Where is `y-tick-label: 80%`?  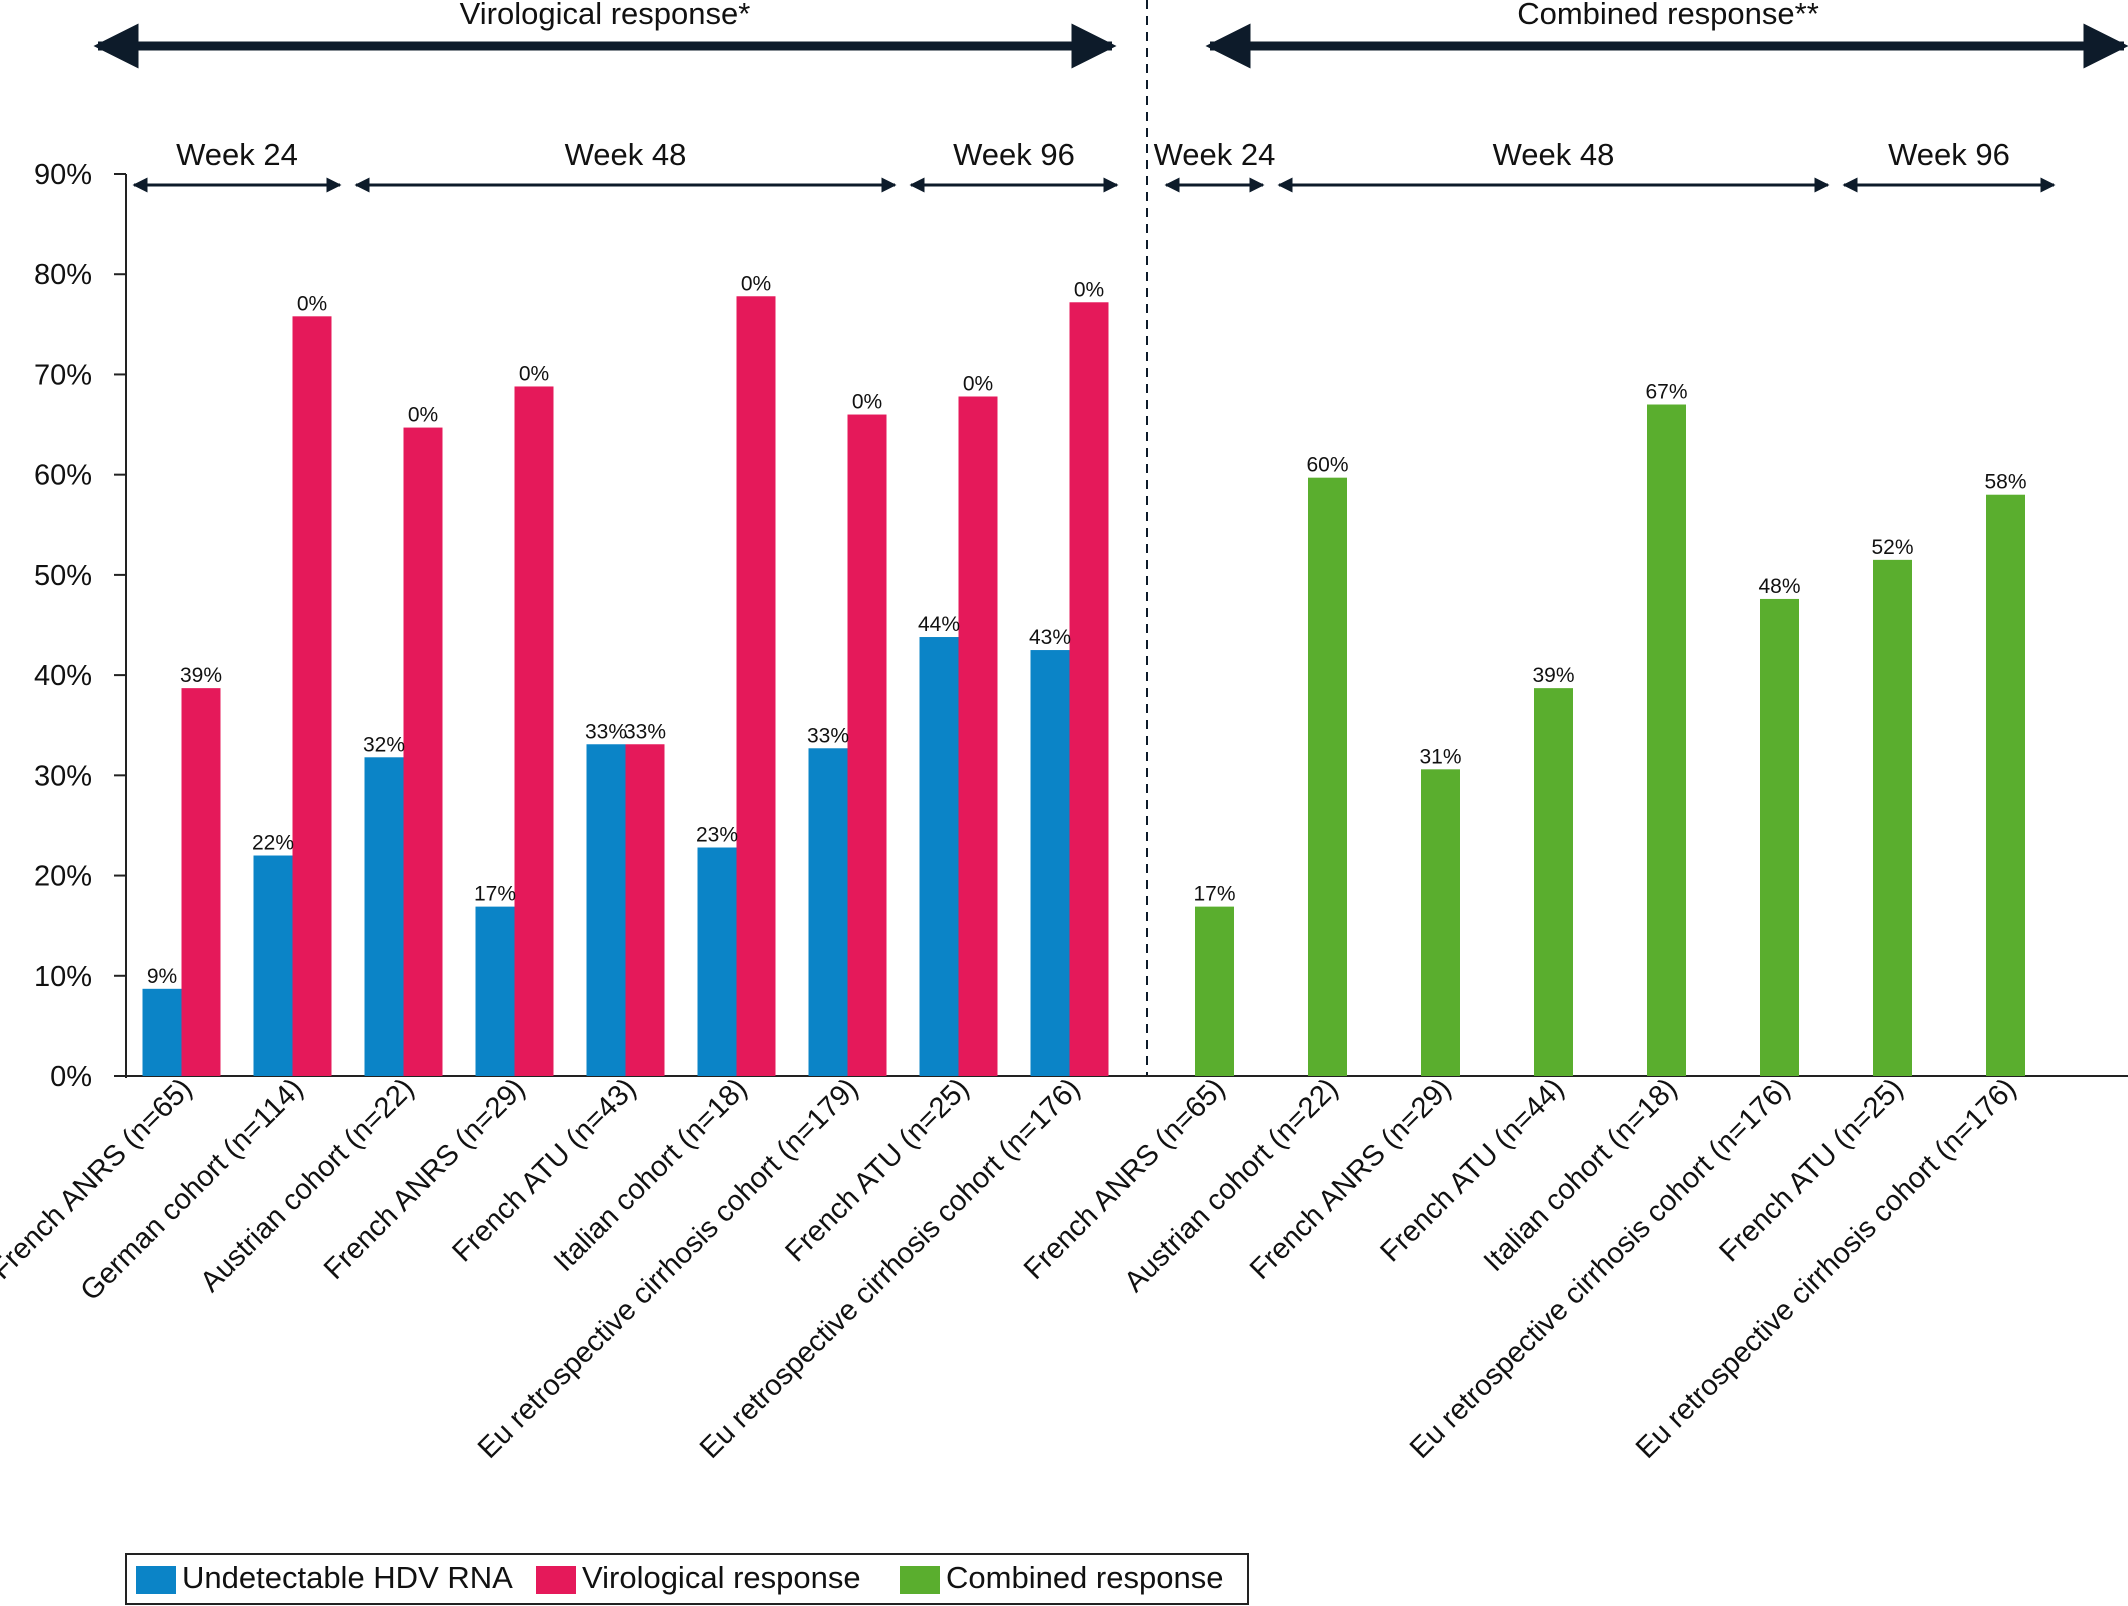 y-tick-label: 80% is located at coordinates (63, 275).